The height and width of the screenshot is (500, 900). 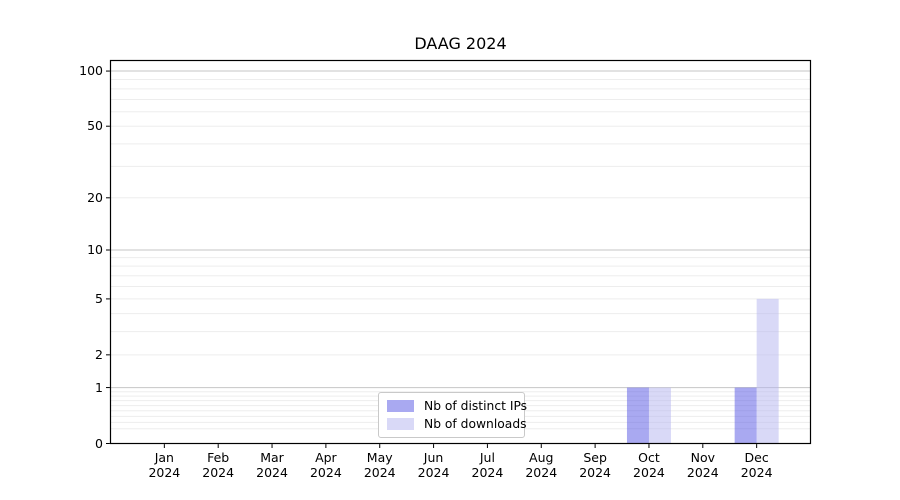 What do you see at coordinates (326, 457) in the screenshot?
I see `x-tick-month: Apr` at bounding box center [326, 457].